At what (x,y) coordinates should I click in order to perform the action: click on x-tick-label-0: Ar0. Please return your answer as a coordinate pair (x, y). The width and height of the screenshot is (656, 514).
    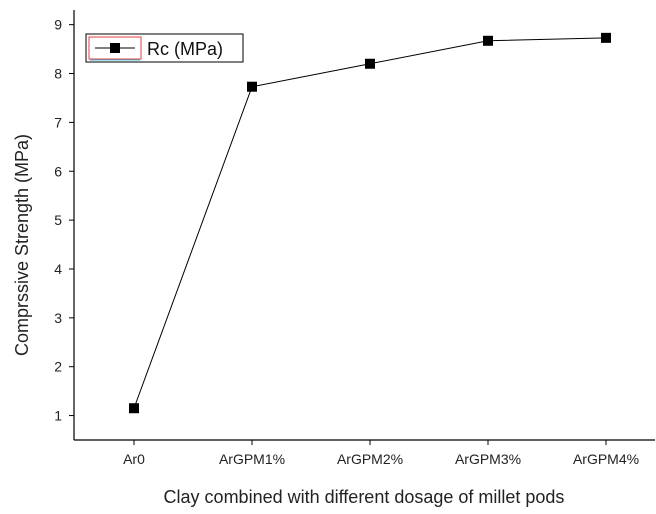
    Looking at the image, I should click on (134, 459).